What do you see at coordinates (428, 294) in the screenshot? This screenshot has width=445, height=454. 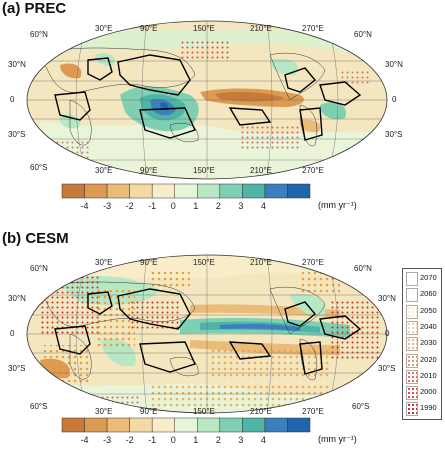 I see `year-legend-label: 2060` at bounding box center [428, 294].